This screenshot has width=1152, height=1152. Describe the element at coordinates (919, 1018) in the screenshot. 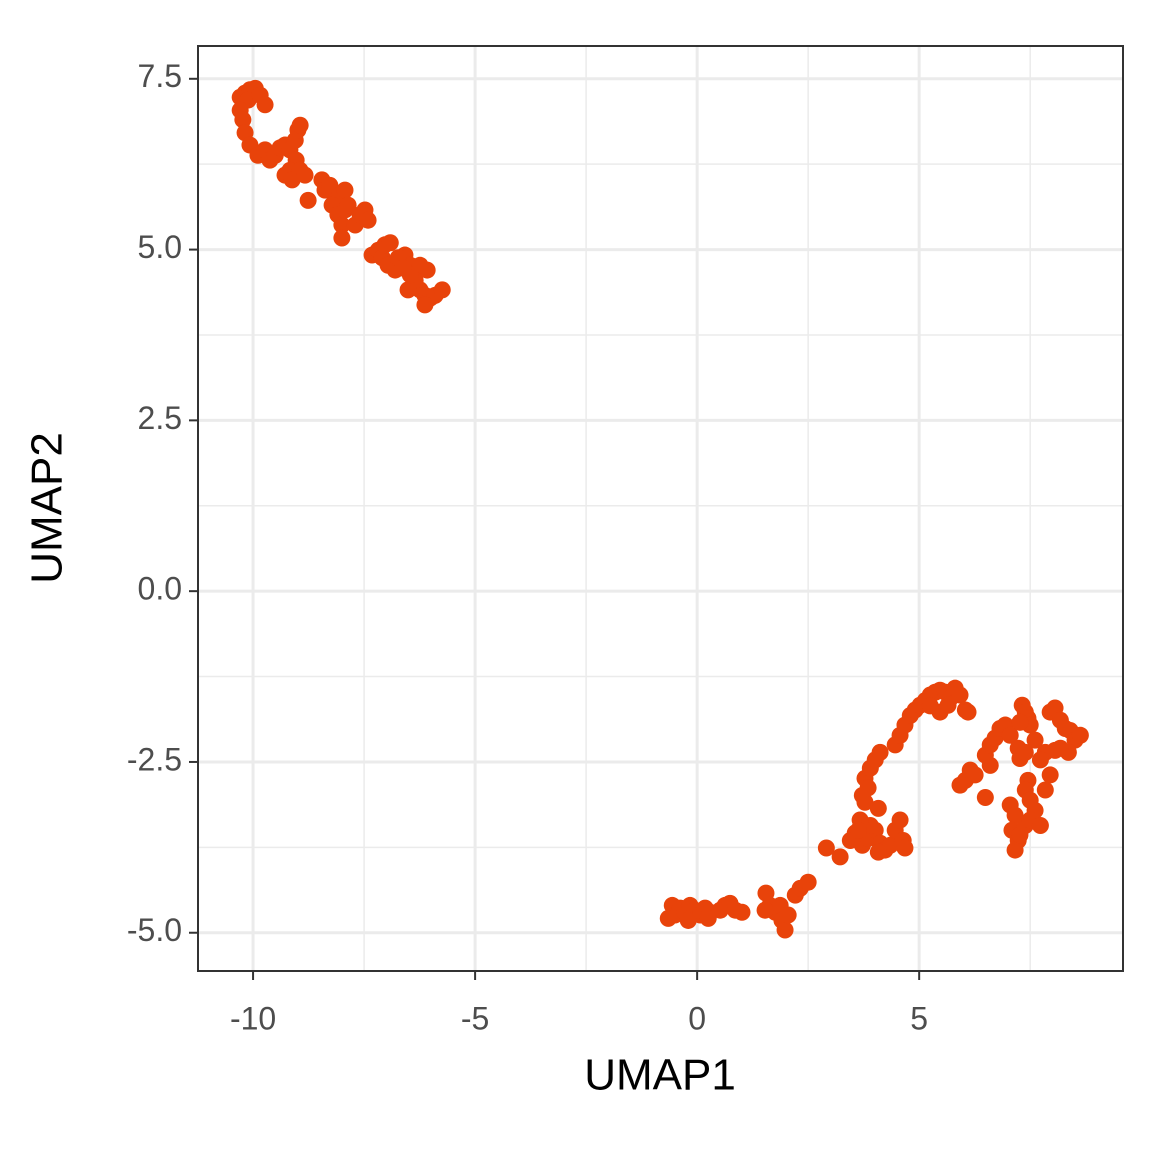

I see `x-tick-label: 5` at that location.